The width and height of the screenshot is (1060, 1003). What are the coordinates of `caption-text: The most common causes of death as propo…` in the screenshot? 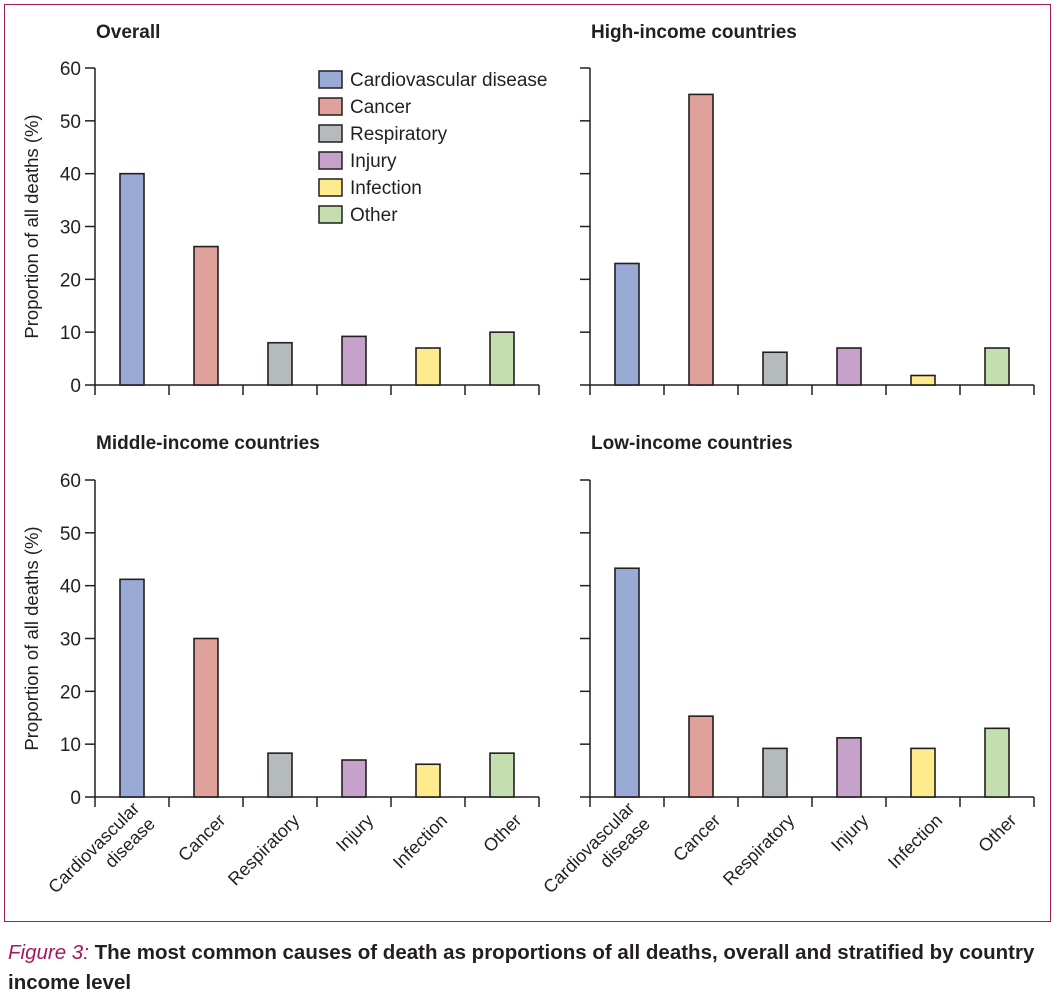 It's located at (521, 967).